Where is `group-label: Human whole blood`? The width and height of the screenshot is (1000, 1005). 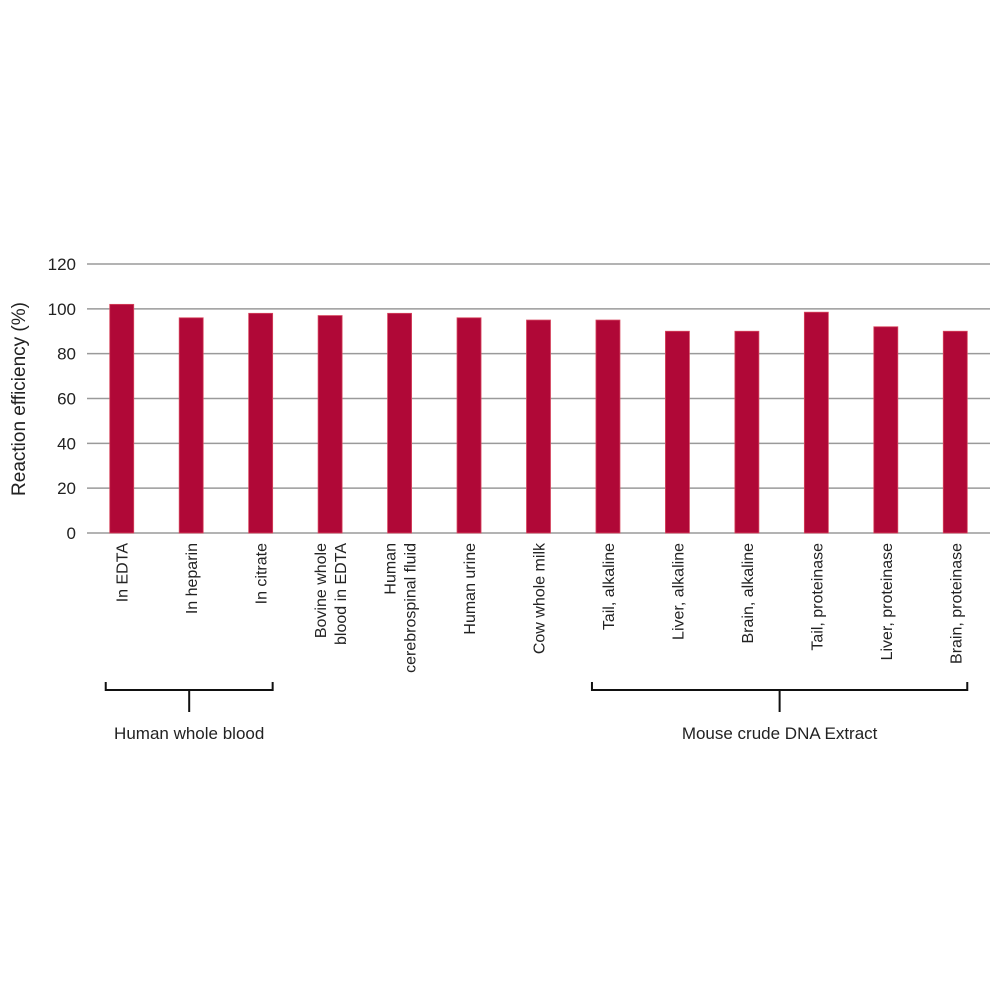 group-label: Human whole blood is located at coordinates (189, 733).